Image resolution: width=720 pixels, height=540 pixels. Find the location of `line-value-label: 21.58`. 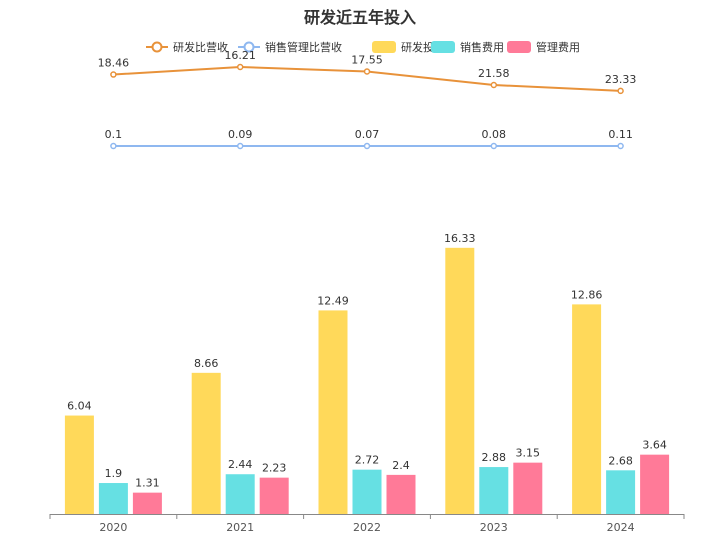

line-value-label: 21.58 is located at coordinates (494, 73).